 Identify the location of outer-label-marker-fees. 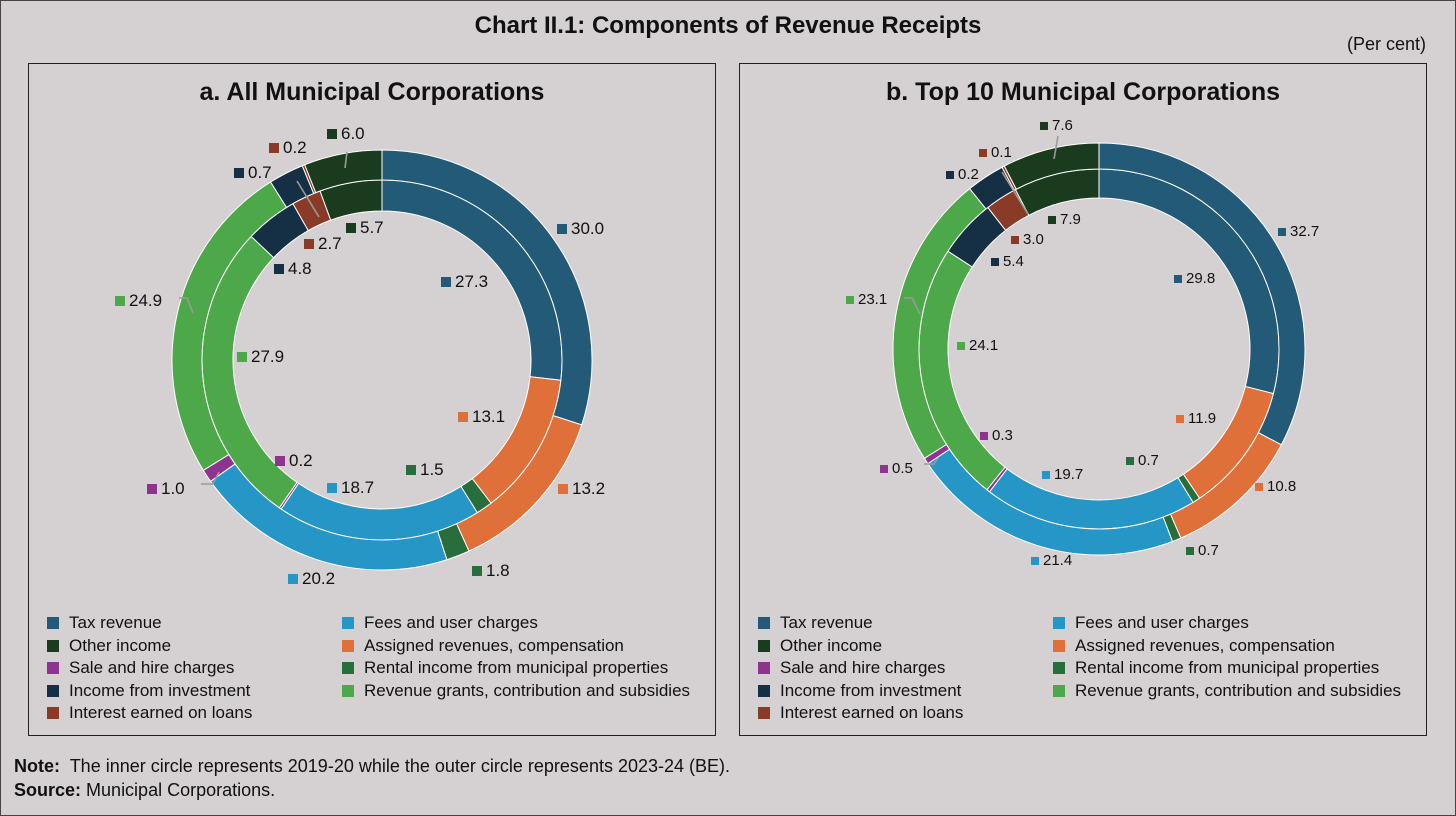
(1035, 561).